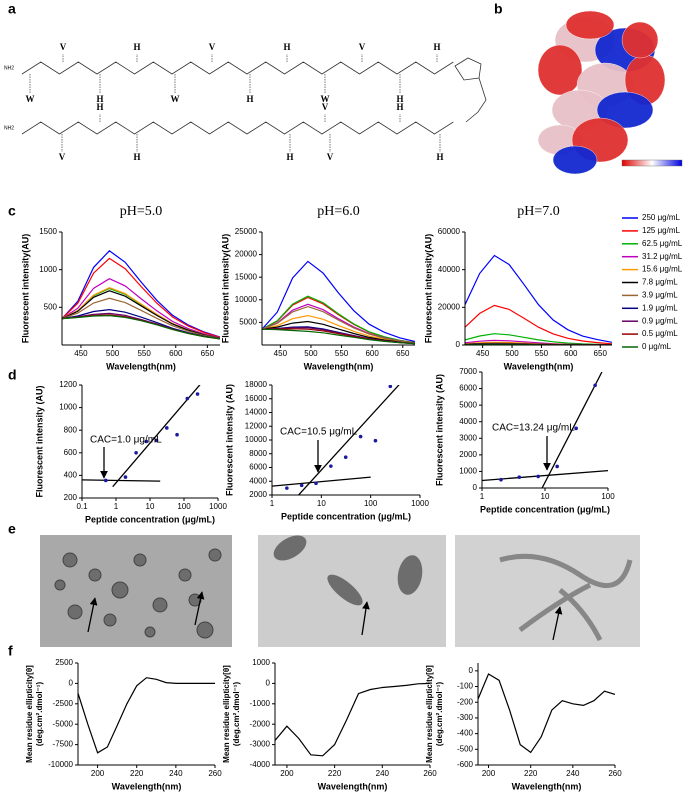  I want to click on x-tick-label: 100, so click(371, 503).